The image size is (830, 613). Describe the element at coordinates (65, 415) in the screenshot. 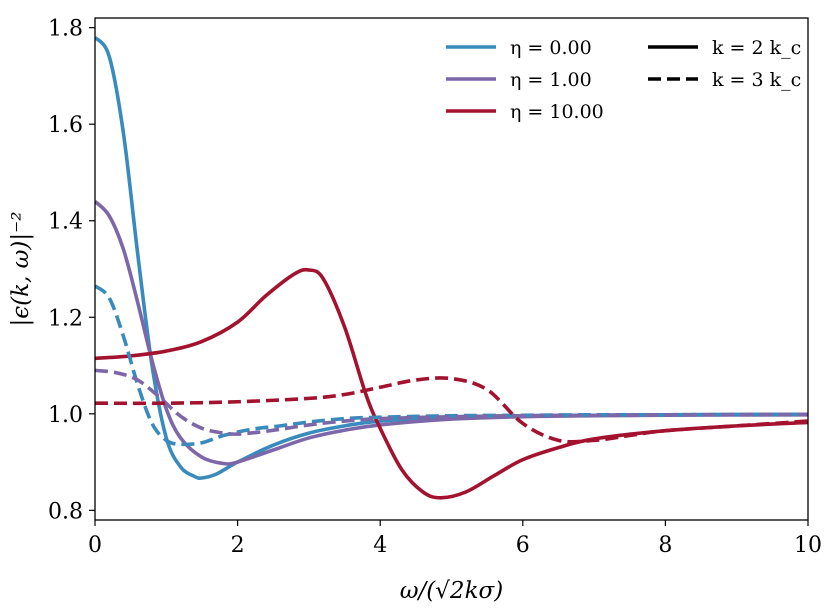

I see `y-tick-label: 1.0` at that location.